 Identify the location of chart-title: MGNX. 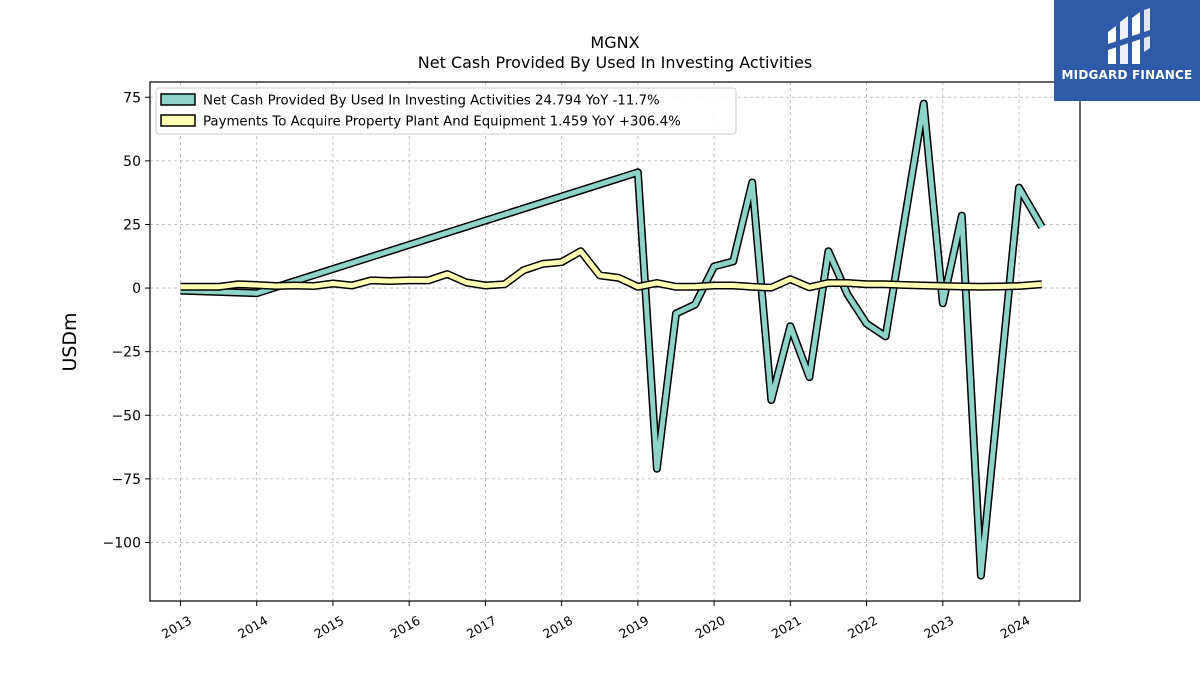
(614, 42).